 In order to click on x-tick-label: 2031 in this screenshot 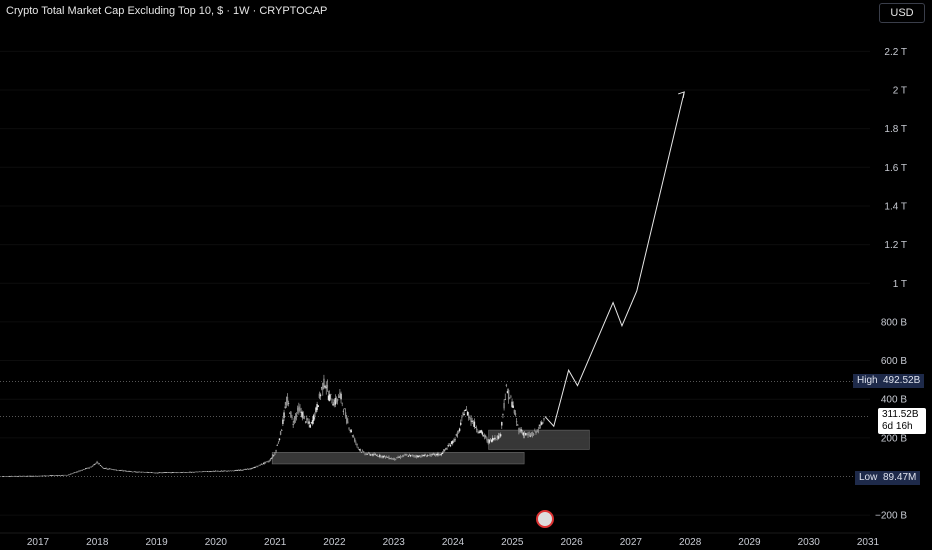, I will do `click(868, 542)`.